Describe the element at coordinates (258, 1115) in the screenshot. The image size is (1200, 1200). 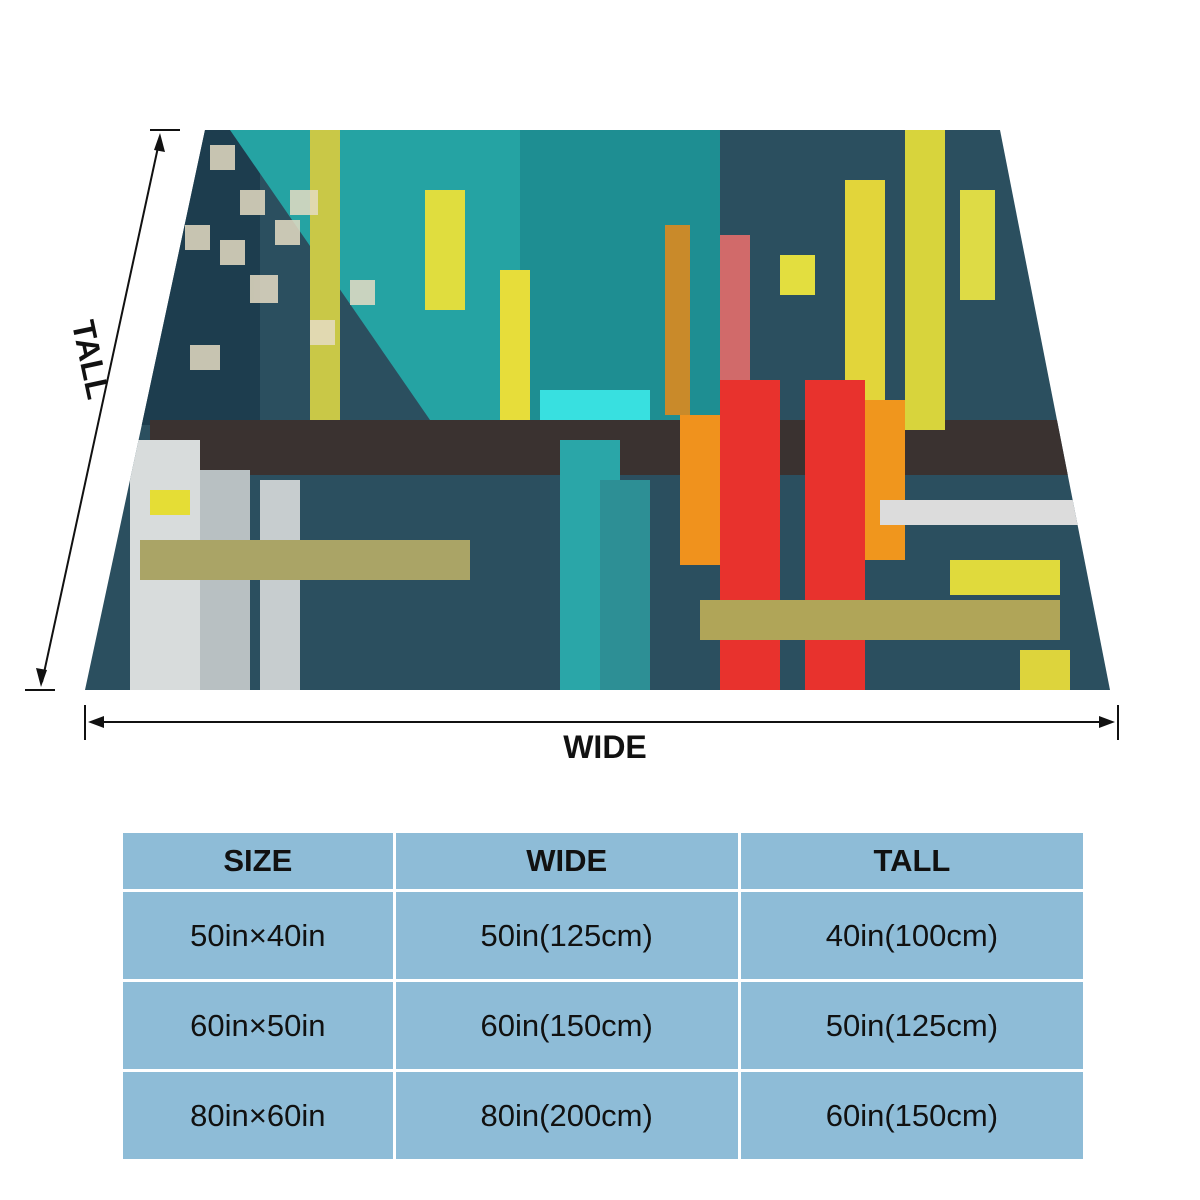
I see `table-cell: 80in×60in` at that location.